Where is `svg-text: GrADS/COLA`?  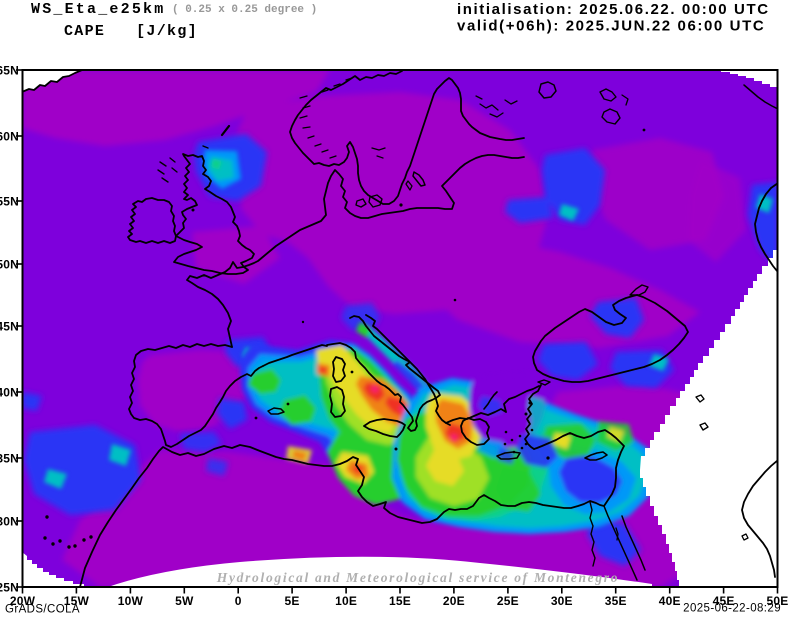
svg-text: GrADS/COLA is located at coordinates (42, 610).